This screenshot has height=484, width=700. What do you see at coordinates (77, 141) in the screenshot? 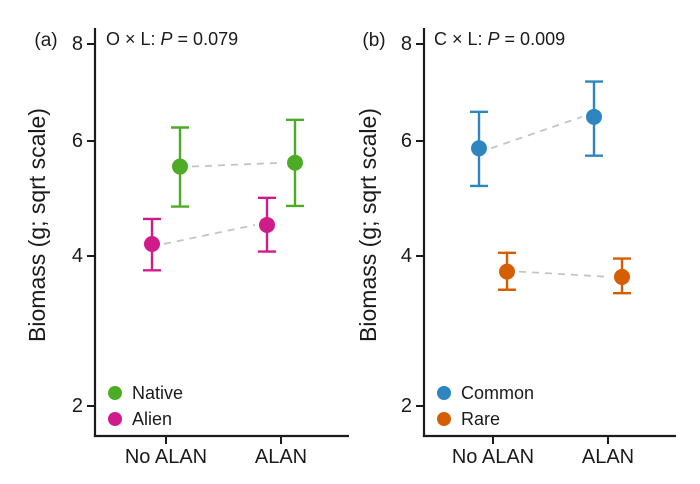
I see `panel-a-ytick-label-6: 6` at bounding box center [77, 141].